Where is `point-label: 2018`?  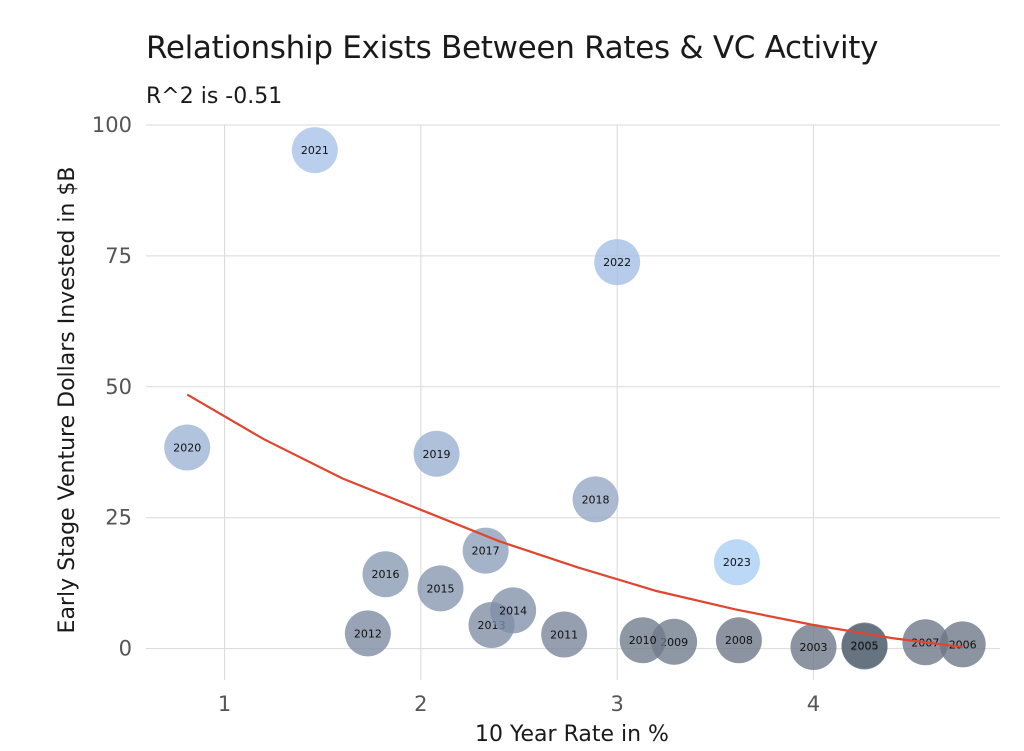
point-label: 2018 is located at coordinates (596, 499).